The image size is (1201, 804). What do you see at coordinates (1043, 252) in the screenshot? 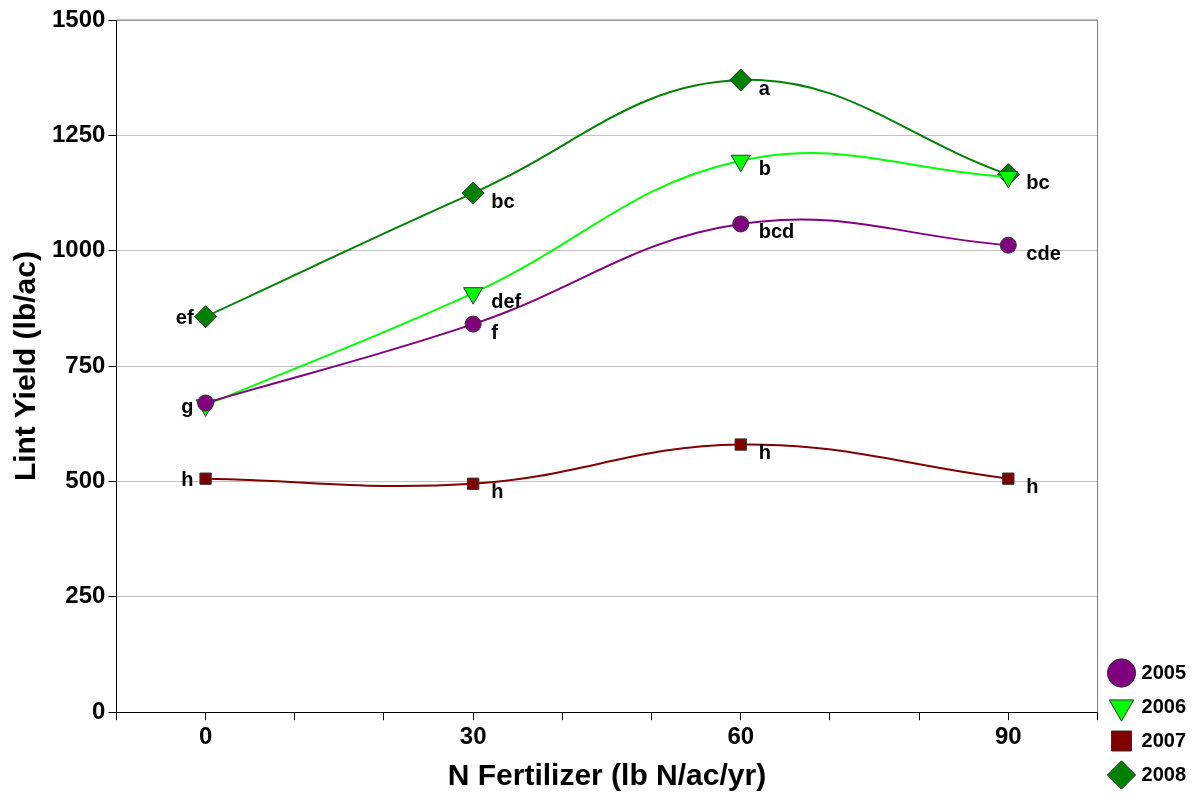
I see `annotation: cde` at bounding box center [1043, 252].